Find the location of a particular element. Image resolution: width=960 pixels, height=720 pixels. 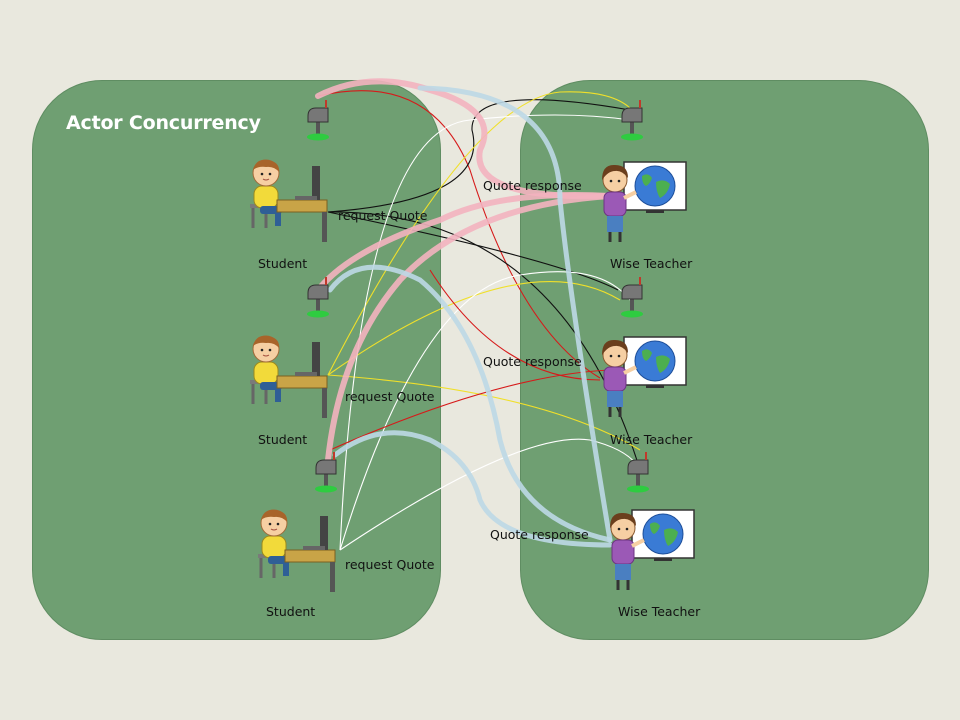

diagram-title: Actor Concurrency is located at coordinates (163, 123).